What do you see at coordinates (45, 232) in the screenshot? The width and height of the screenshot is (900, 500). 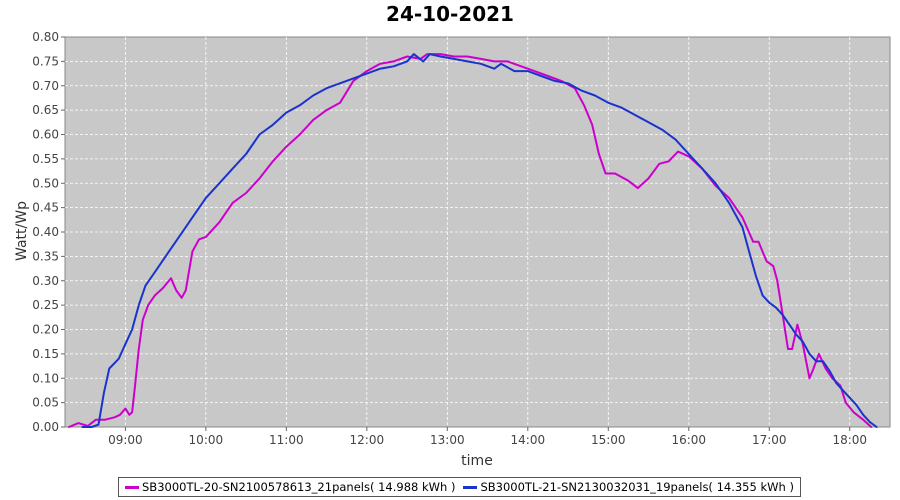 I see `y-tick-label: 0.40` at bounding box center [45, 232].